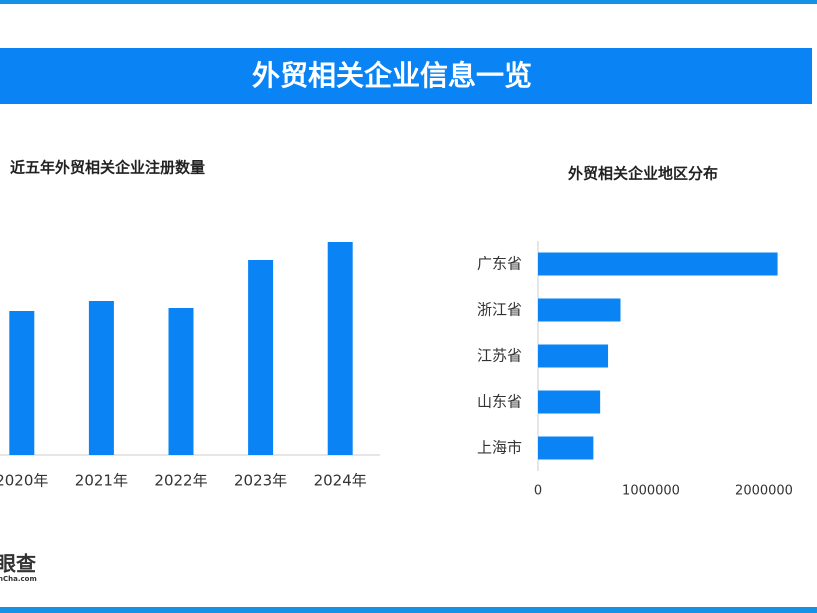  Describe the element at coordinates (101, 481) in the screenshot. I see `x-tick-label: 2021年` at that location.